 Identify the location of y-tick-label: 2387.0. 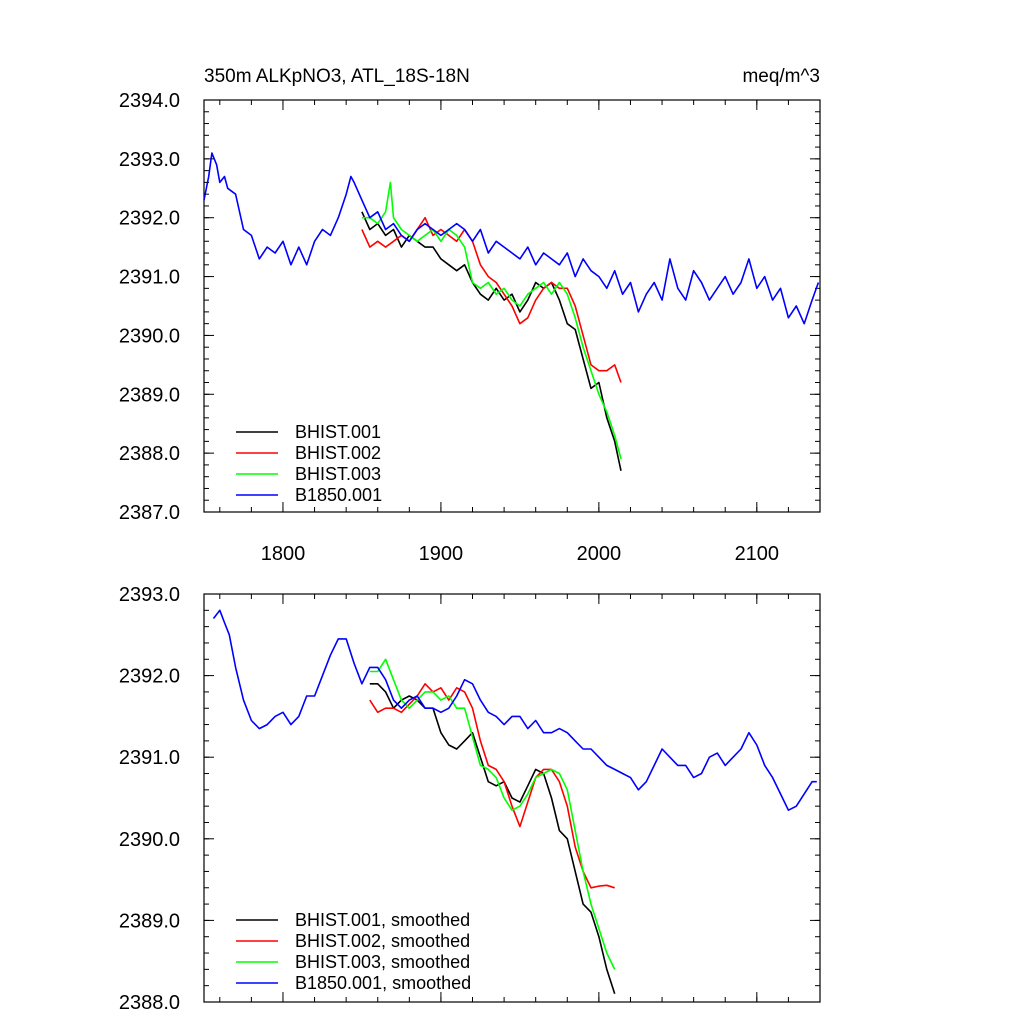
(149, 513).